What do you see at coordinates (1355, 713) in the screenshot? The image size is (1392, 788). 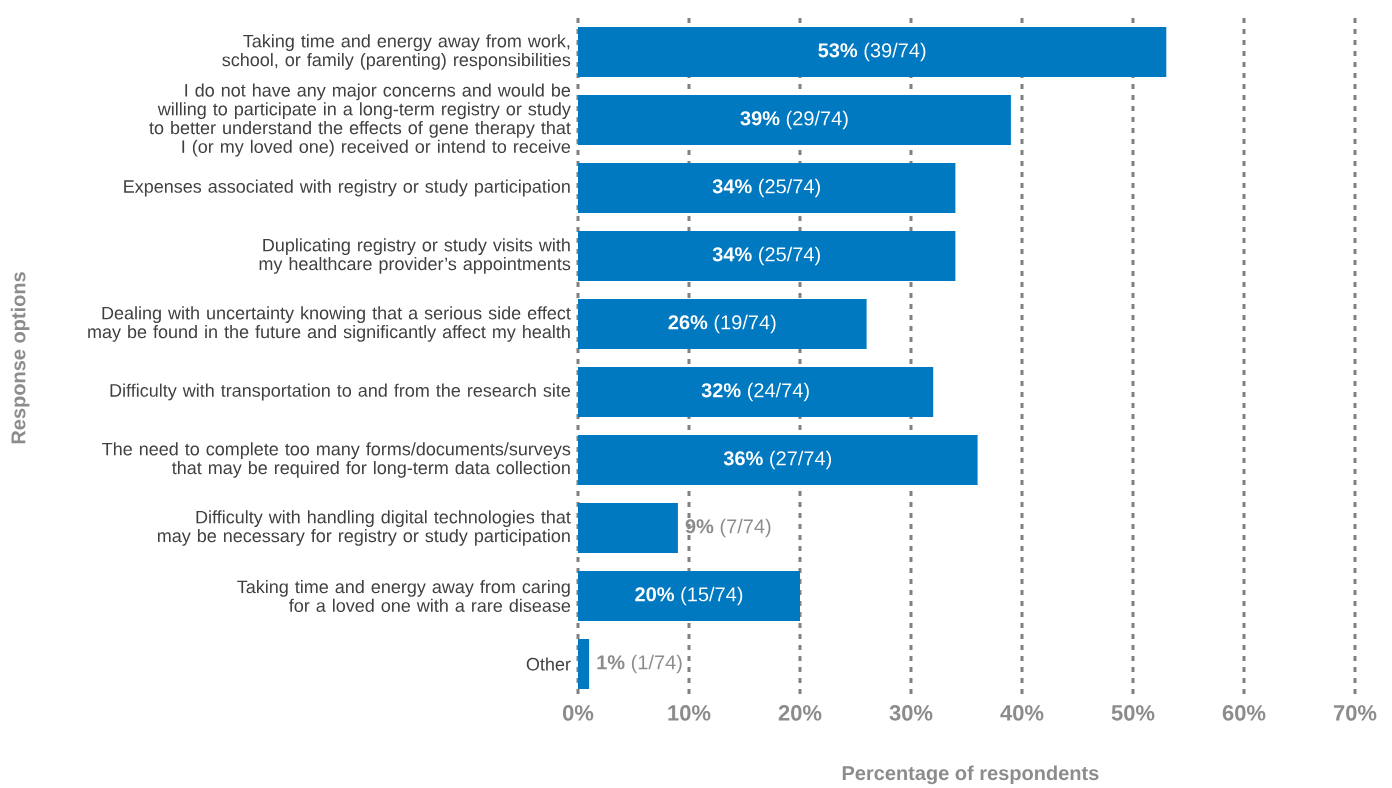 I see `x-tick-label: 70%` at bounding box center [1355, 713].